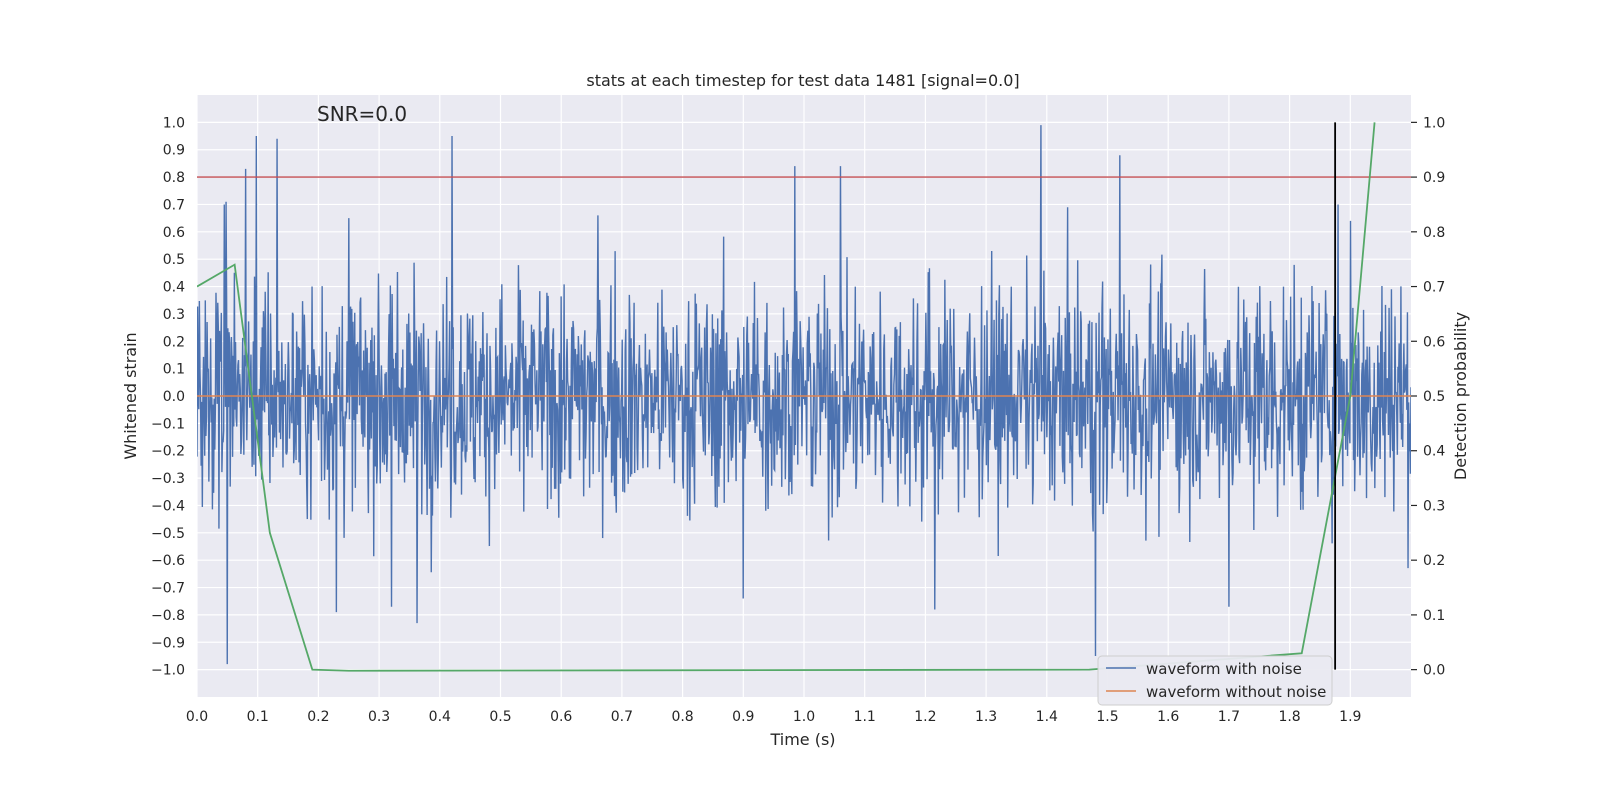 This screenshot has width=1600, height=800. I want to click on x-tick-label: 0.6, so click(561, 717).